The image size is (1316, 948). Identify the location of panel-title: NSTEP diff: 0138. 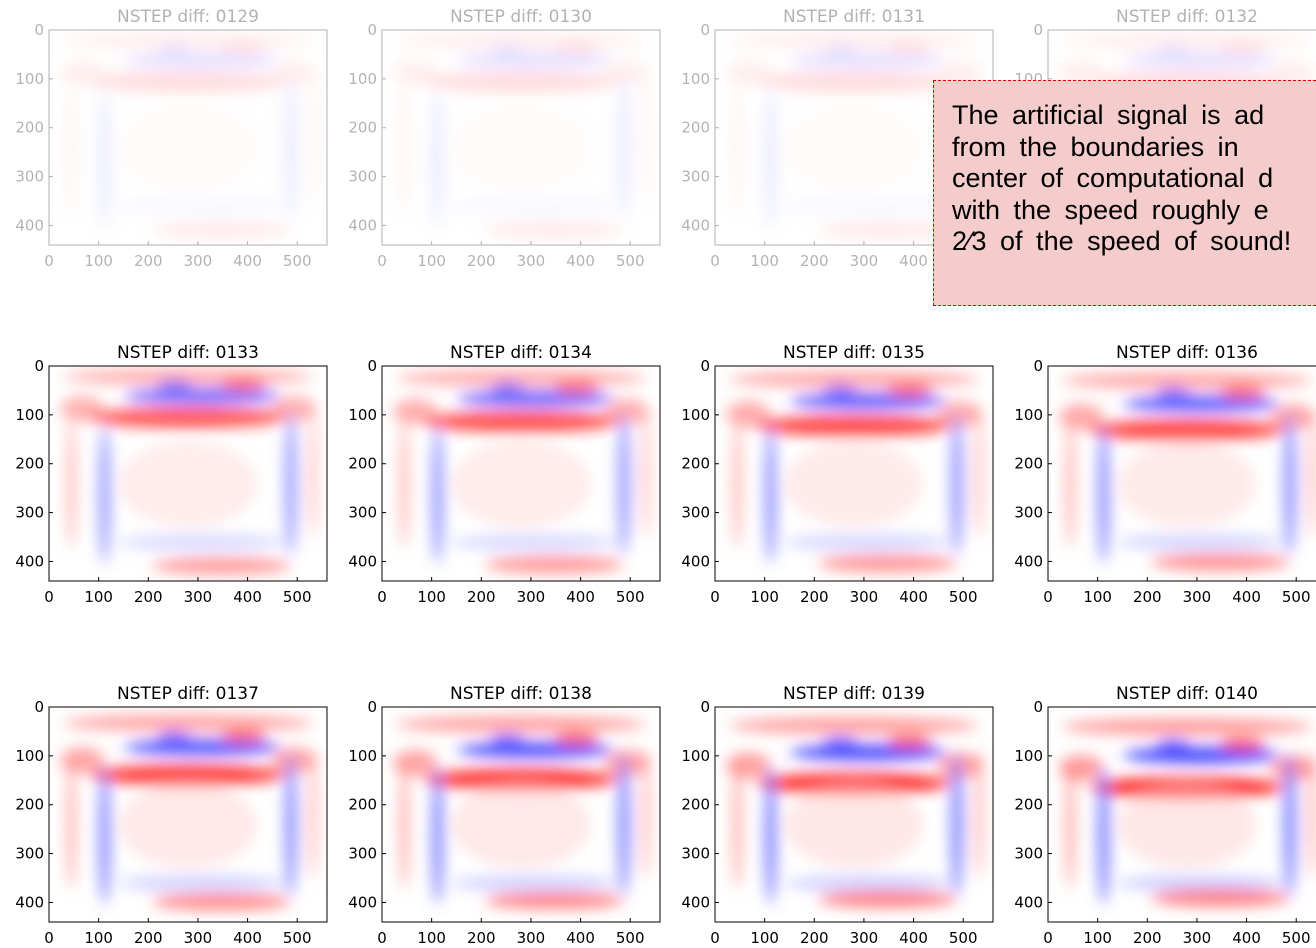
(521, 694).